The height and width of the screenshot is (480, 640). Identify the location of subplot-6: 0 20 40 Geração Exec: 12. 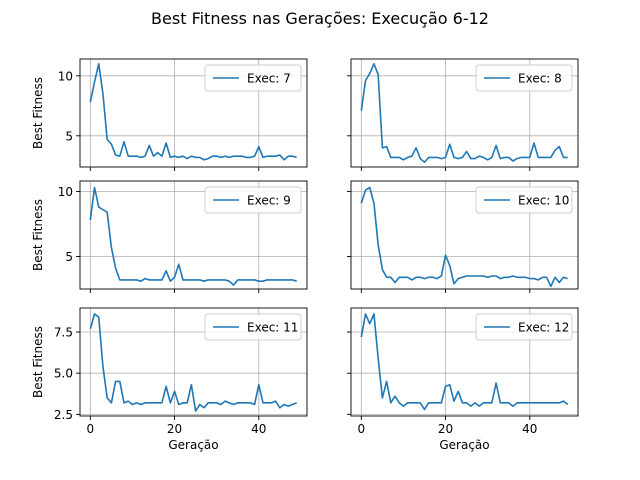
(463, 379).